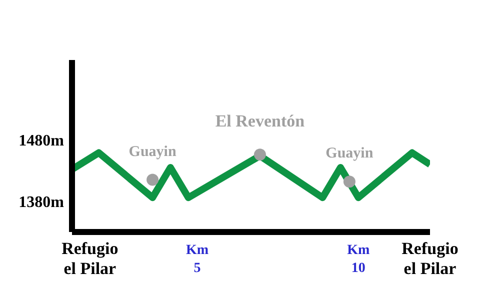 The height and width of the screenshot is (300, 500). Describe the element at coordinates (41, 202) in the screenshot. I see `y-tick-label: 1380m` at that location.